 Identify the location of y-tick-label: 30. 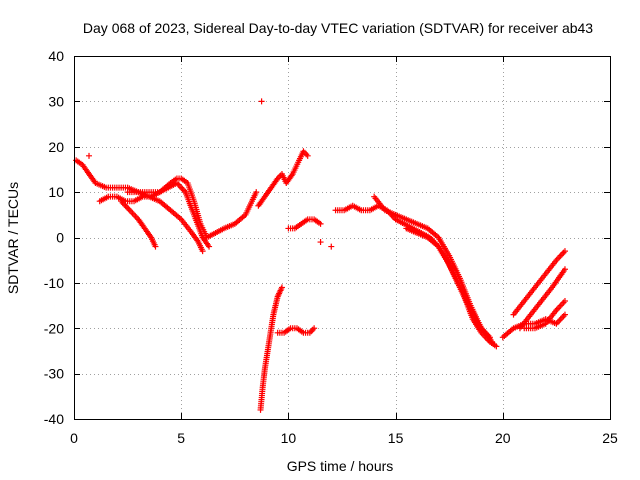
(56, 101).